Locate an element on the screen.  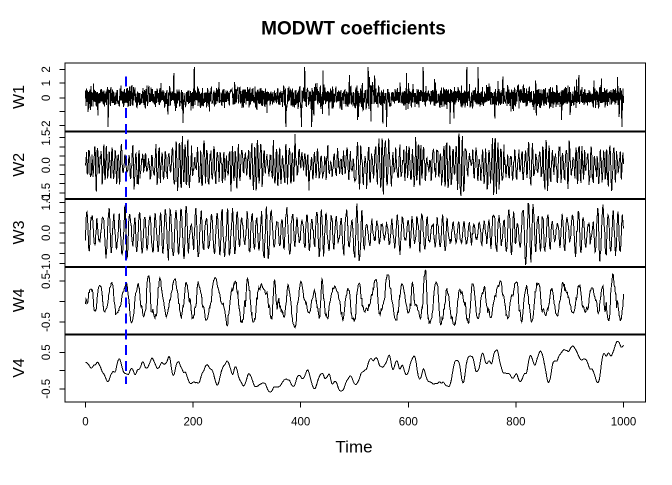
svg-text: W4 is located at coordinates (19, 300).